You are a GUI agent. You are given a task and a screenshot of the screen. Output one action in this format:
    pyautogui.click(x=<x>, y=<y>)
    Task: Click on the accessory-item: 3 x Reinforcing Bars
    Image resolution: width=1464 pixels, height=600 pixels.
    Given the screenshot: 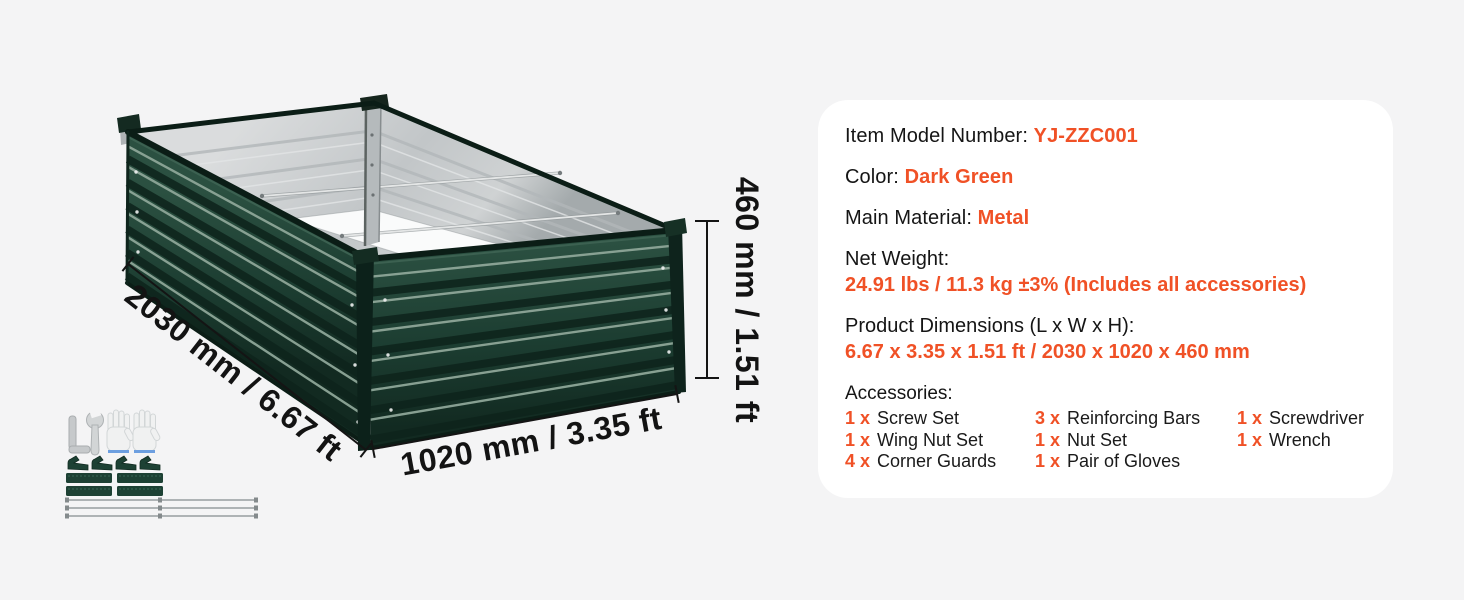 What is the action you would take?
    pyautogui.click(x=1118, y=418)
    